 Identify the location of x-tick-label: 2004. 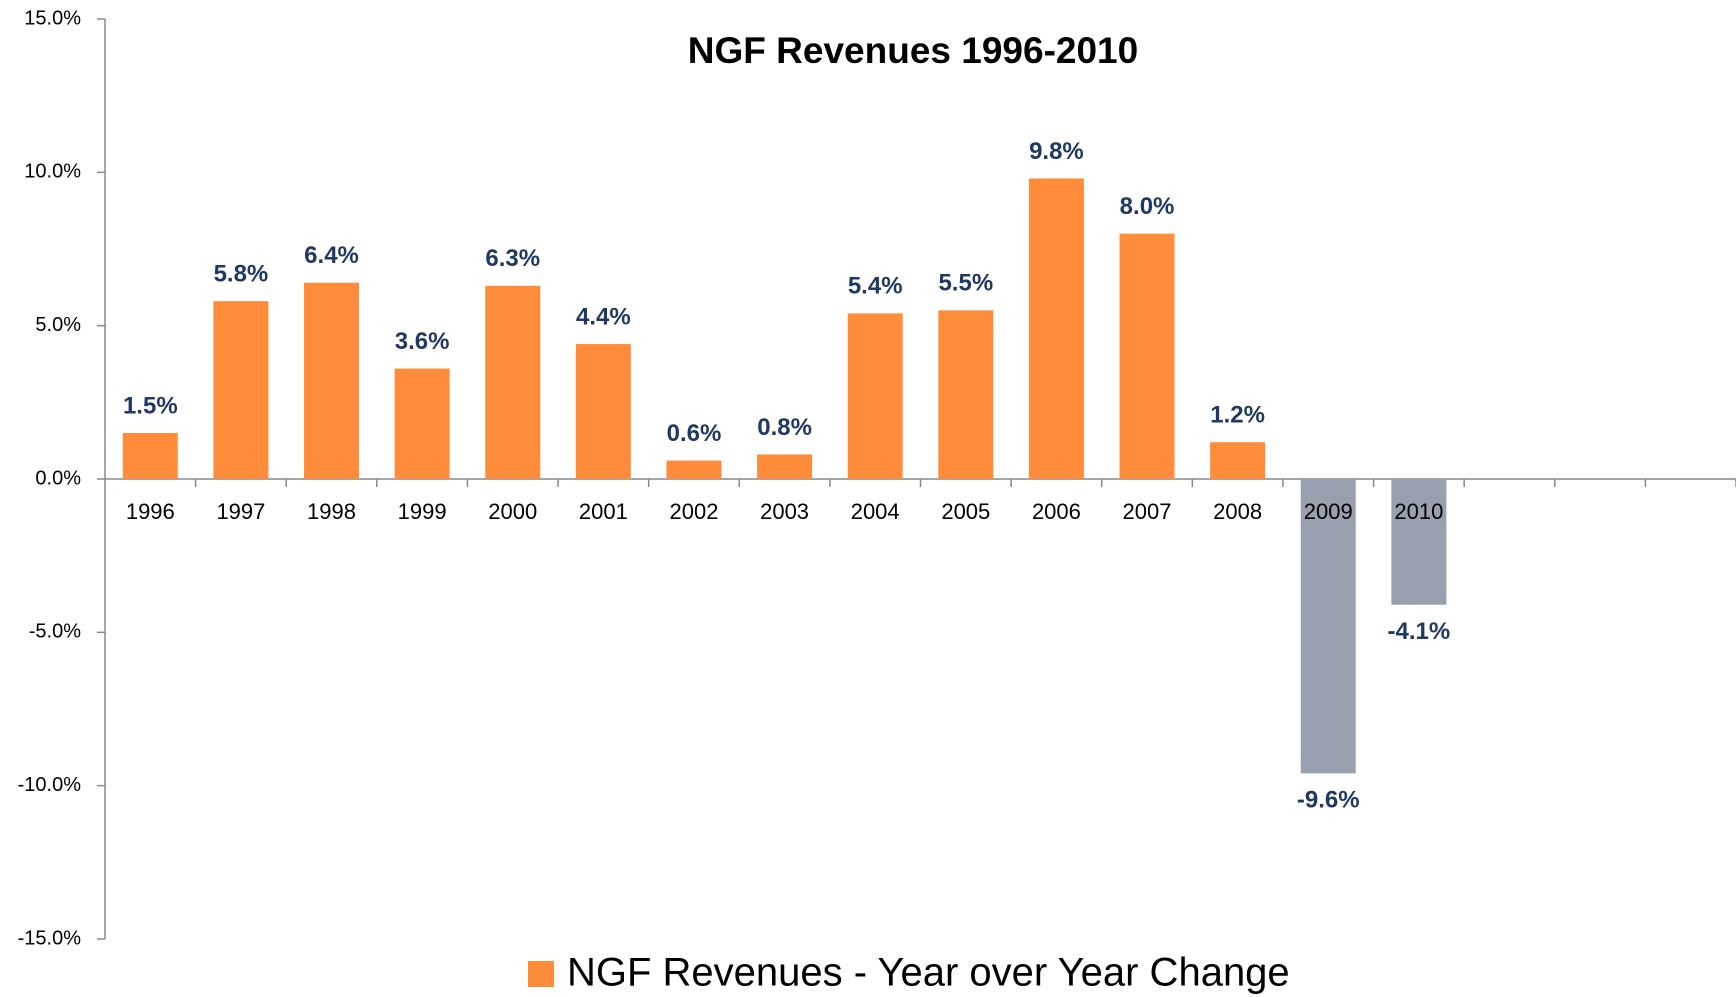
(875, 511).